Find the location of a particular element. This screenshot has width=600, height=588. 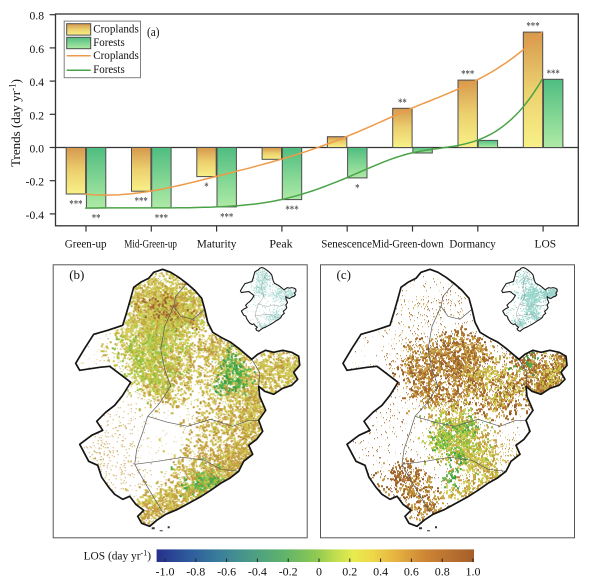

svg-text: (c) is located at coordinates (344, 274).